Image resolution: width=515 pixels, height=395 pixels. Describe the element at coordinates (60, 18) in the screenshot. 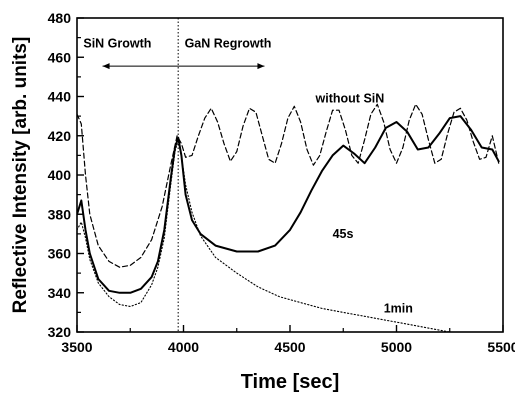

I see `y-tick-label: 480` at that location.